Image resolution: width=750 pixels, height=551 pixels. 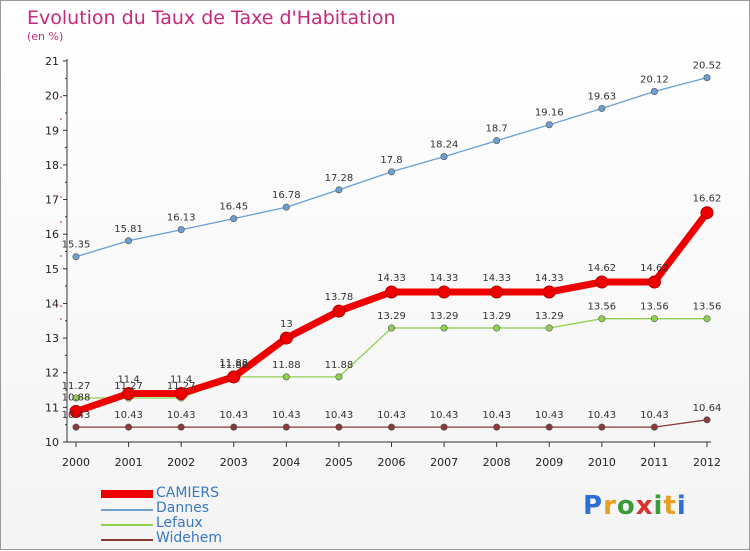 What do you see at coordinates (392, 462) in the screenshot?
I see `x-tick-label: 2006` at bounding box center [392, 462].